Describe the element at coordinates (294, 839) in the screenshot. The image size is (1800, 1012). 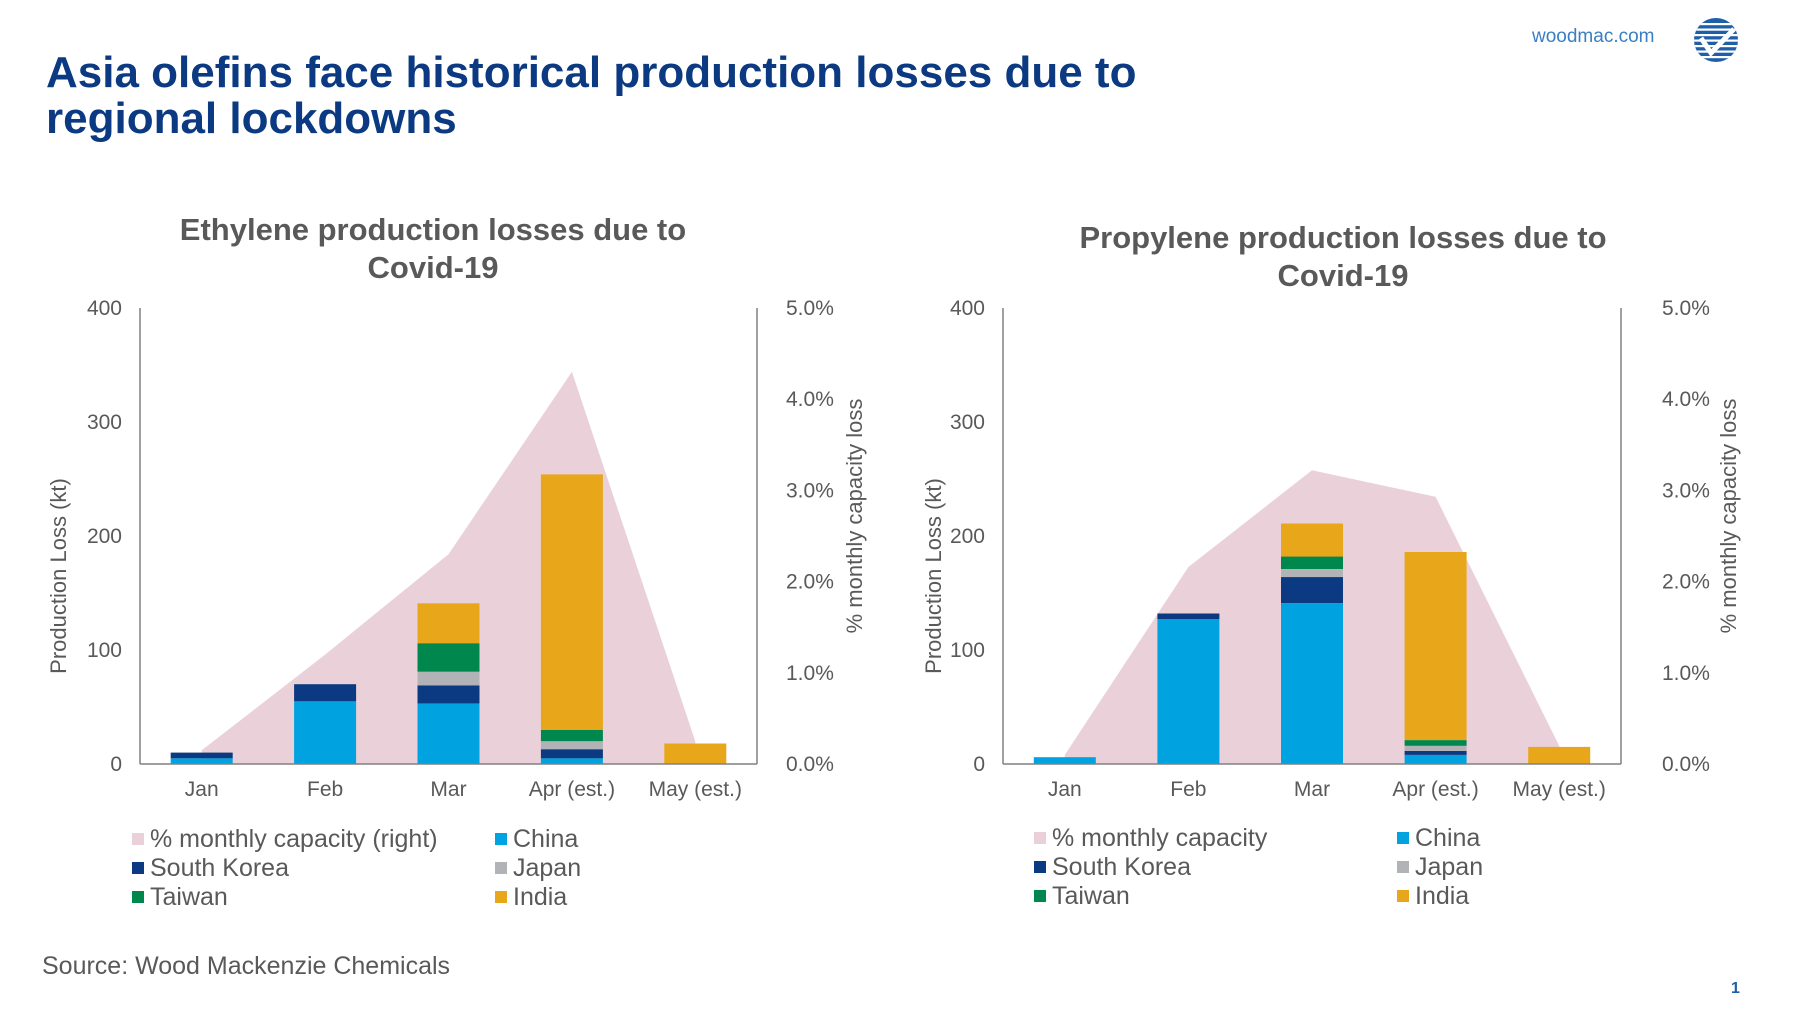
I see `legend-label: % monthly capacity (right)` at that location.